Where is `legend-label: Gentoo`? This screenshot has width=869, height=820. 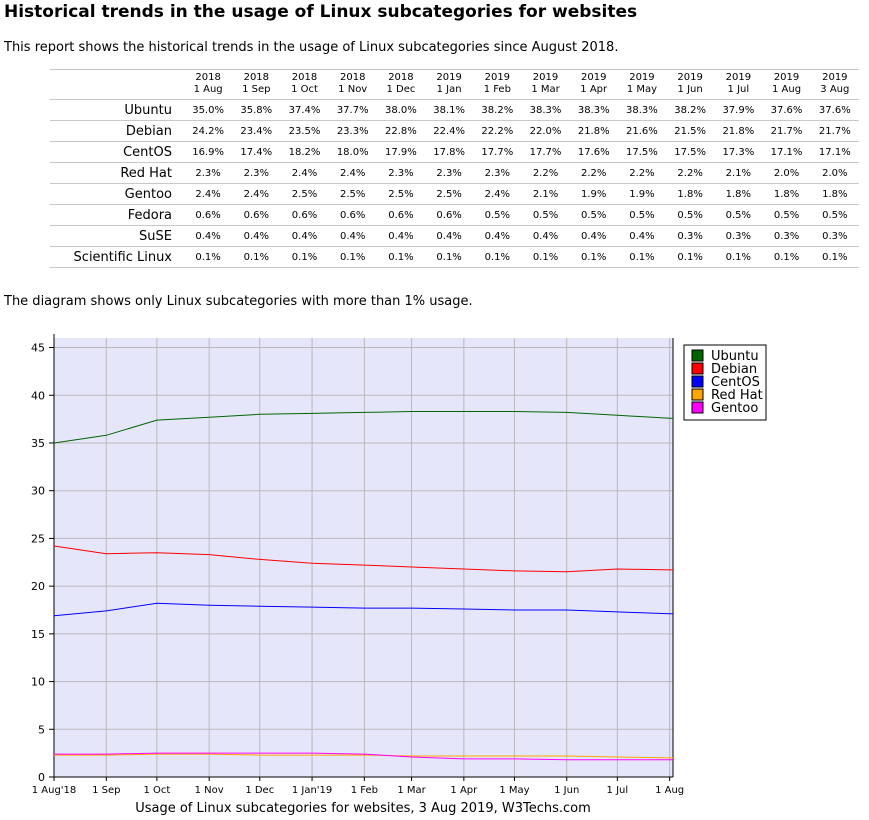 legend-label: Gentoo is located at coordinates (734, 408).